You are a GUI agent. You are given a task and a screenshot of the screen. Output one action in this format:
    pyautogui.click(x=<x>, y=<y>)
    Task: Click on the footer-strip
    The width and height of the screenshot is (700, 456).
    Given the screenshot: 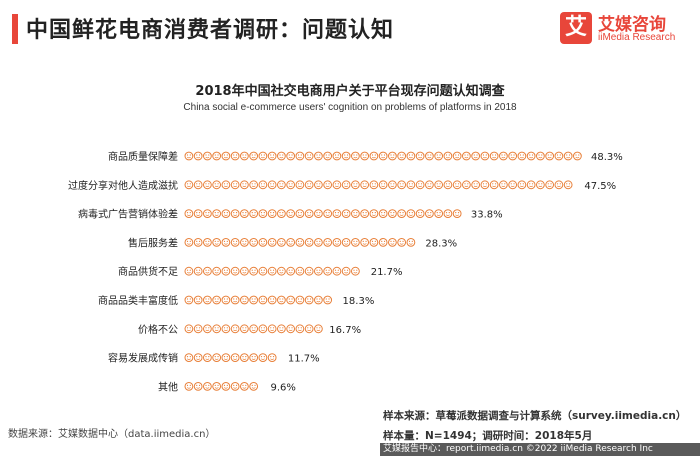 What is the action you would take?
    pyautogui.click(x=540, y=449)
    